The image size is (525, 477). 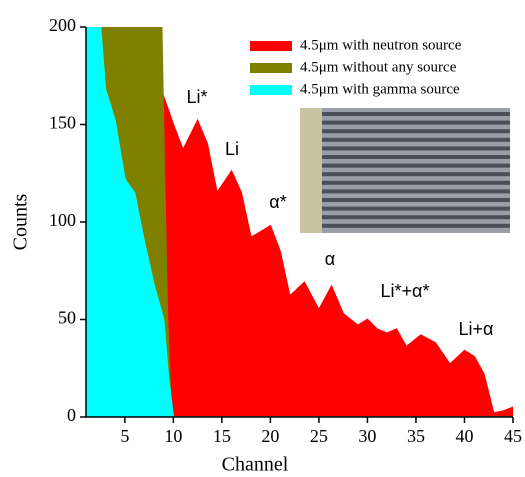 What do you see at coordinates (71, 415) in the screenshot?
I see `y-tick-label: 0` at bounding box center [71, 415].